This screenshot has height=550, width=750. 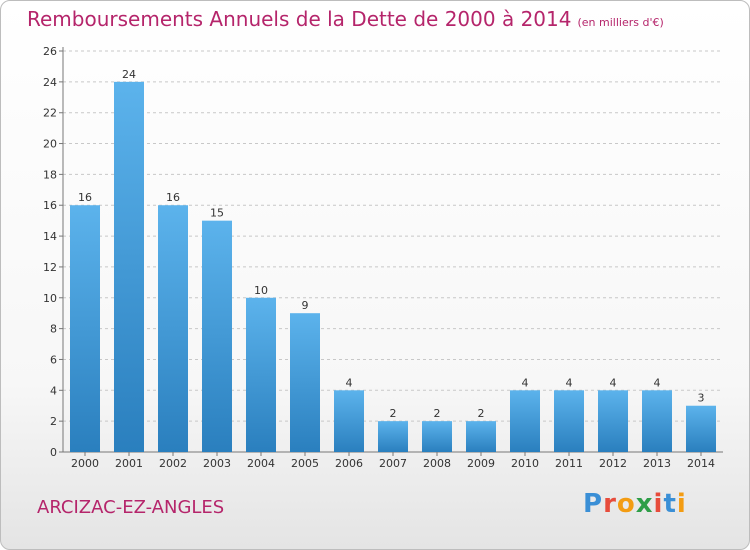 I want to click on bar-value-label: 3, so click(x=701, y=398).